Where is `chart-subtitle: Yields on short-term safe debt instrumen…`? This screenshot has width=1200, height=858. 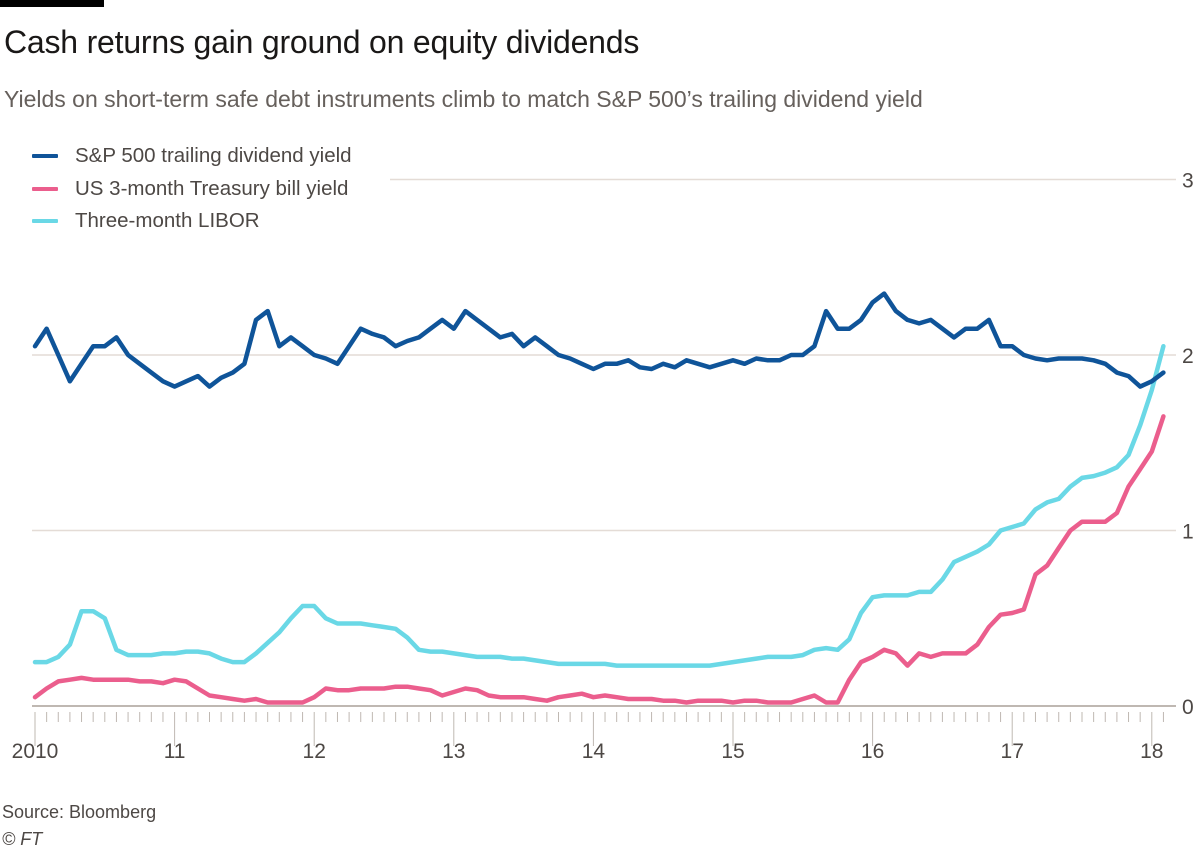
chart-subtitle: Yields on short-term safe debt instrumen… is located at coordinates (463, 99).